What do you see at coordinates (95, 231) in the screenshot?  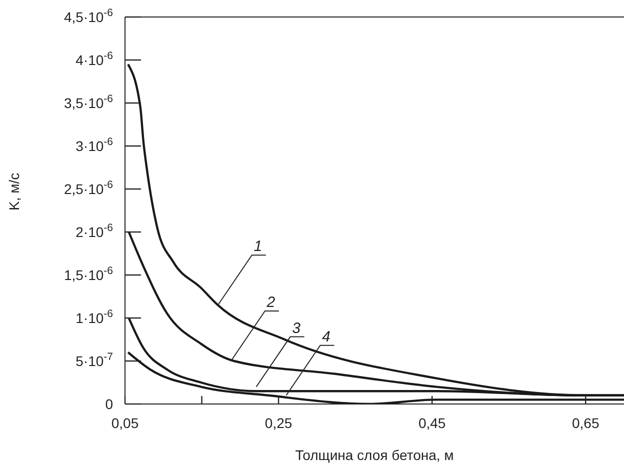 I see `y-tick-label: 2·10$^{-6}$` at bounding box center [95, 231].